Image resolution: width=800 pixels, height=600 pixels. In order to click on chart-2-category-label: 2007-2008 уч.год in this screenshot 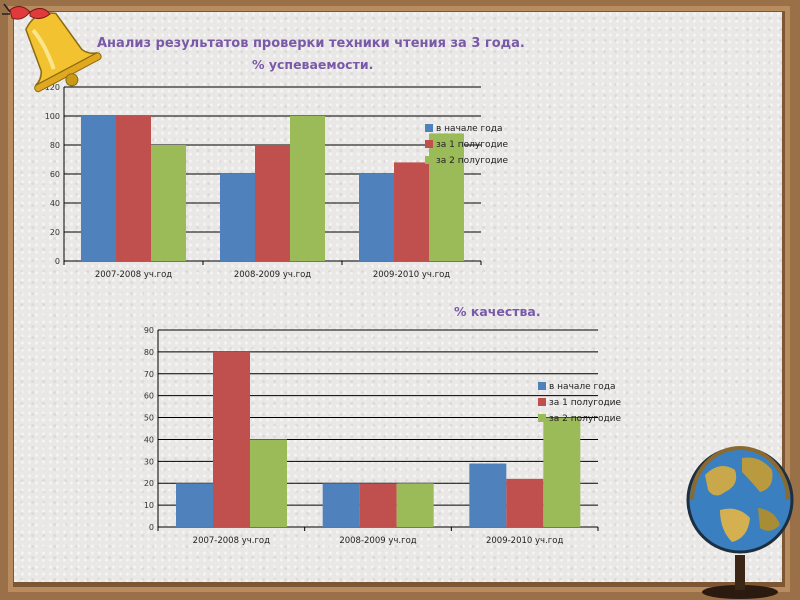, I will do `click(231, 541)`.